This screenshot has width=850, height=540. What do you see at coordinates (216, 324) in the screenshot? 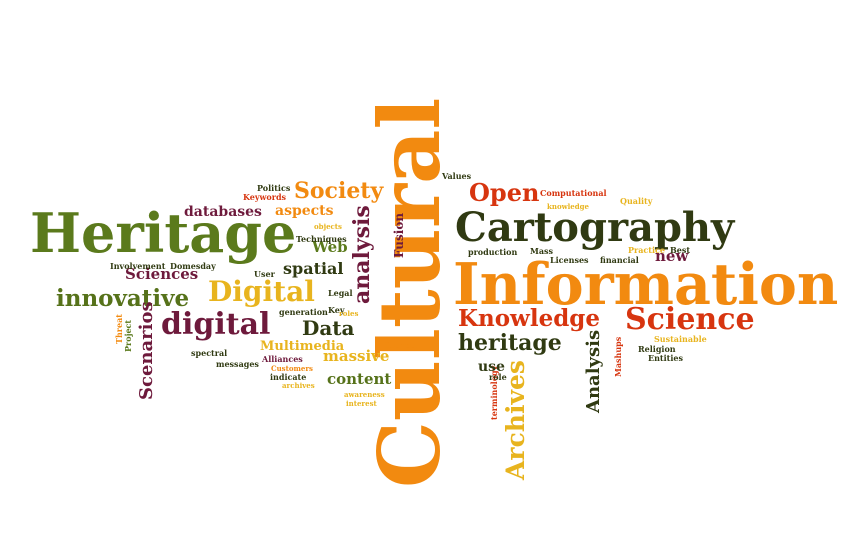
I see `word-digital-lower: digital` at bounding box center [216, 324].